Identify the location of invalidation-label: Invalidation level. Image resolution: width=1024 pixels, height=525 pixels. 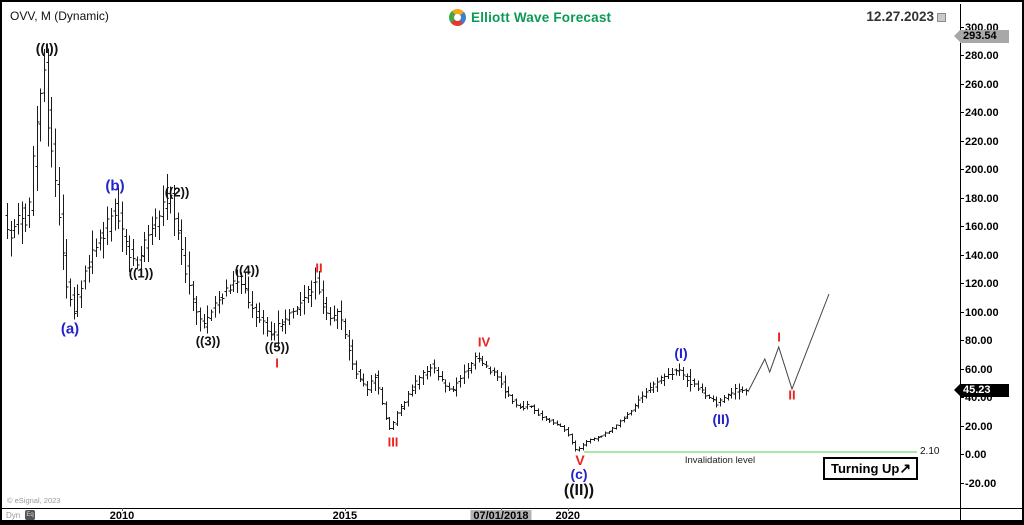
(720, 460).